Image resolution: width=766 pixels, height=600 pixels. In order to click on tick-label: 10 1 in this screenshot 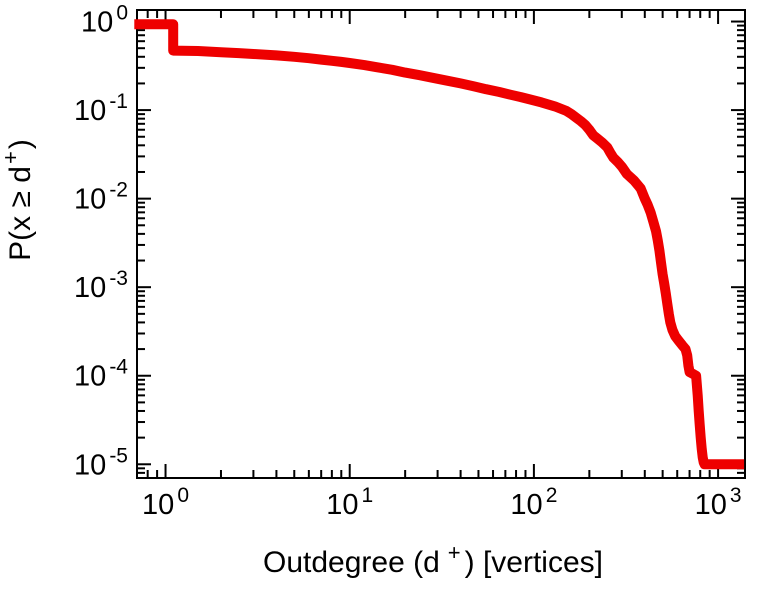, I will do `click(349, 502)`.